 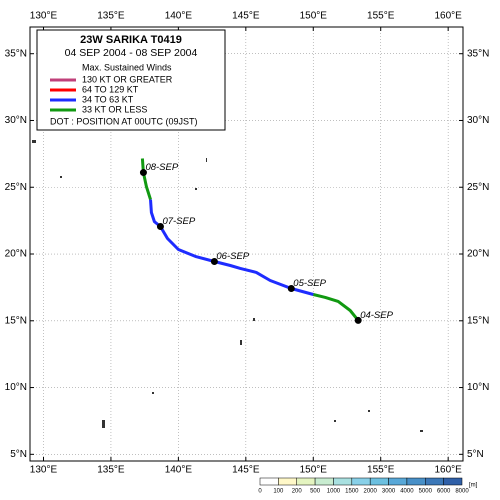 What do you see at coordinates (376, 315) in the screenshot?
I see `position-label: 04-SEP` at bounding box center [376, 315].